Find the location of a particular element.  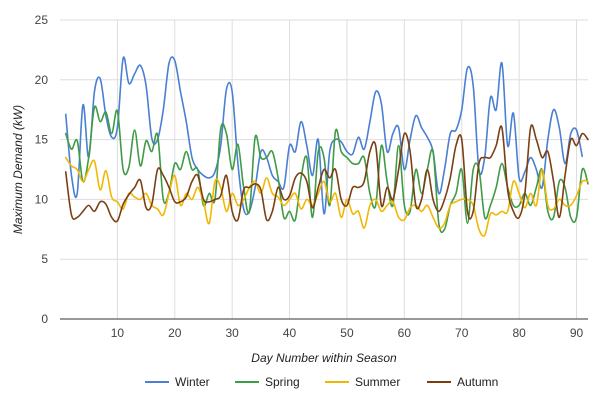

y-tick-label: 15 is located at coordinates (42, 140).